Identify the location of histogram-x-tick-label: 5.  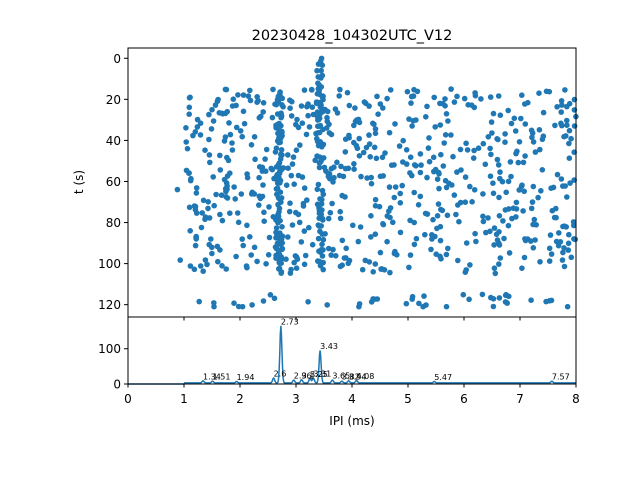
(408, 399).